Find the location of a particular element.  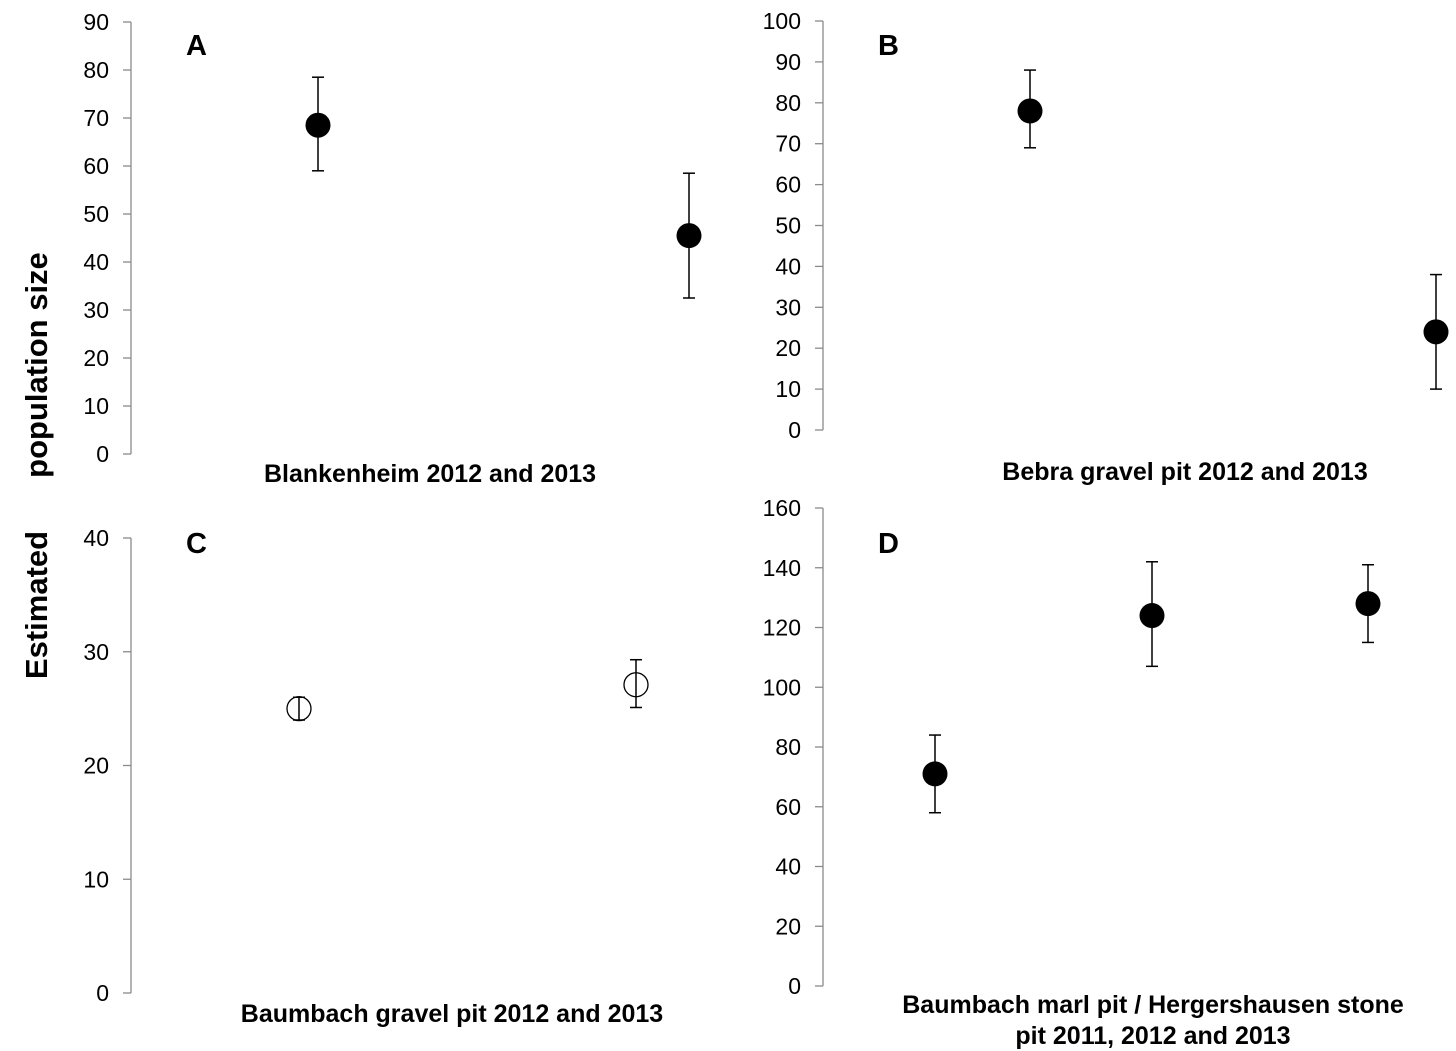

panel-letter: A is located at coordinates (196, 46).